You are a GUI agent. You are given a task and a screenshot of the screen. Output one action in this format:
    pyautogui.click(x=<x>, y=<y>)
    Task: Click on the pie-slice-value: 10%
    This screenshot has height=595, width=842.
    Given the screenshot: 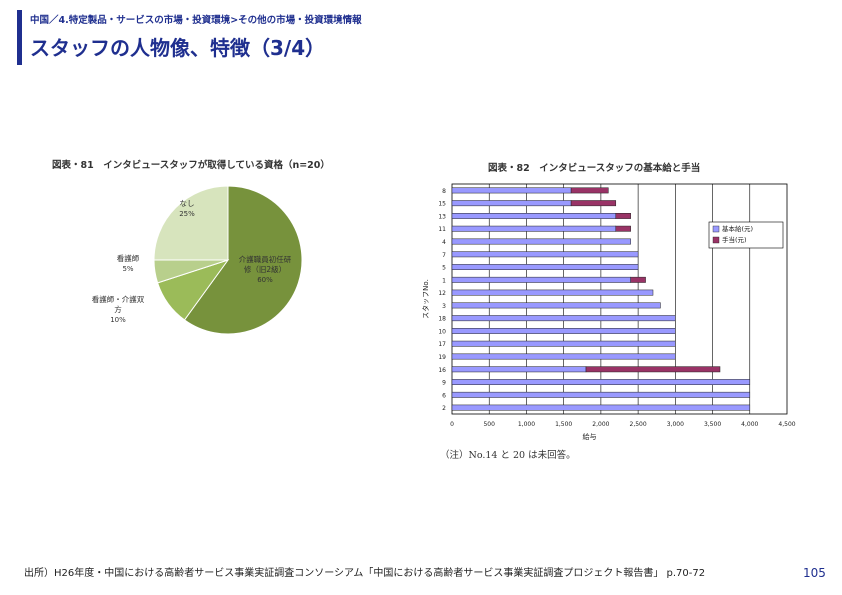 What is the action you would take?
    pyautogui.click(x=118, y=320)
    